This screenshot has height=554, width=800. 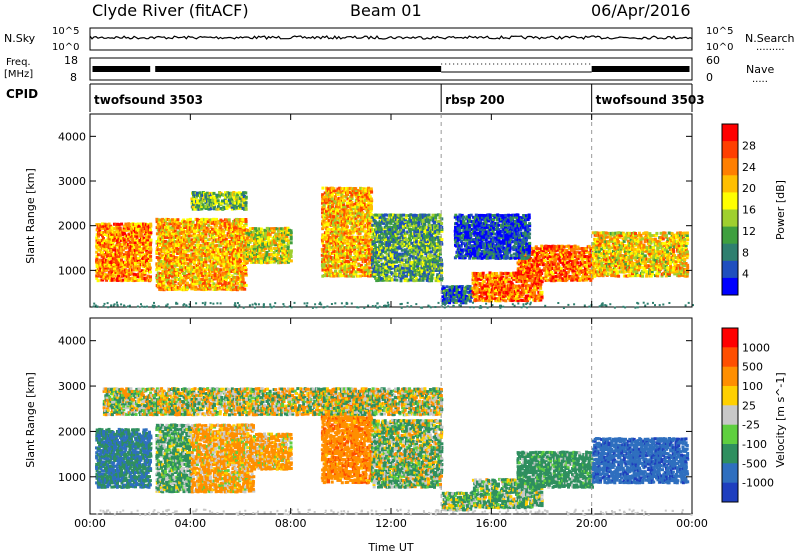 What do you see at coordinates (20, 38) in the screenshot?
I see `noise-left-label: N.Sky` at bounding box center [20, 38].